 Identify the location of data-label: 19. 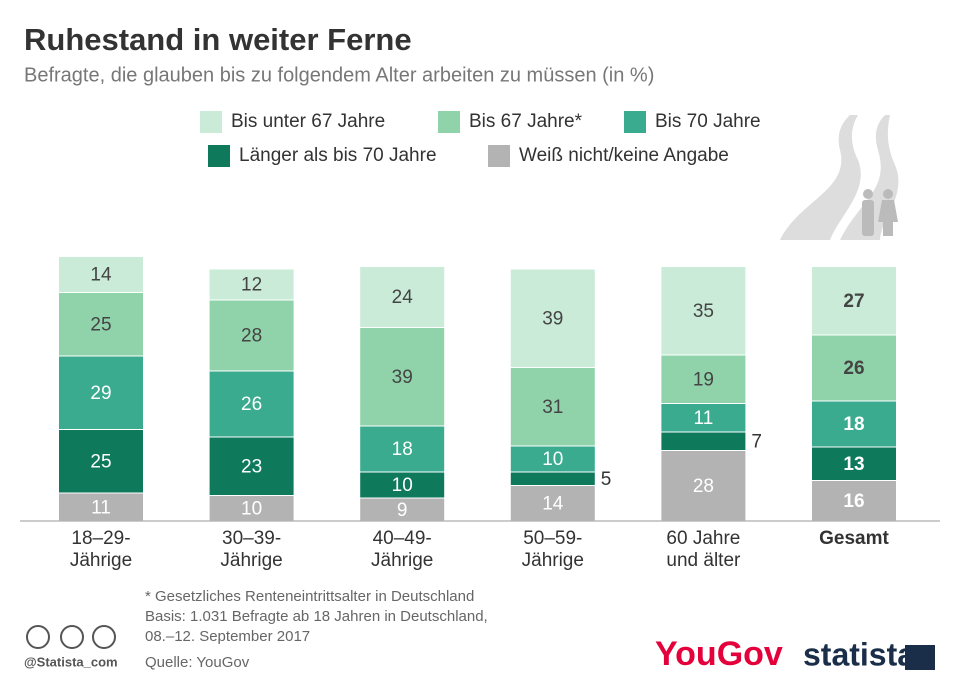
(703, 379).